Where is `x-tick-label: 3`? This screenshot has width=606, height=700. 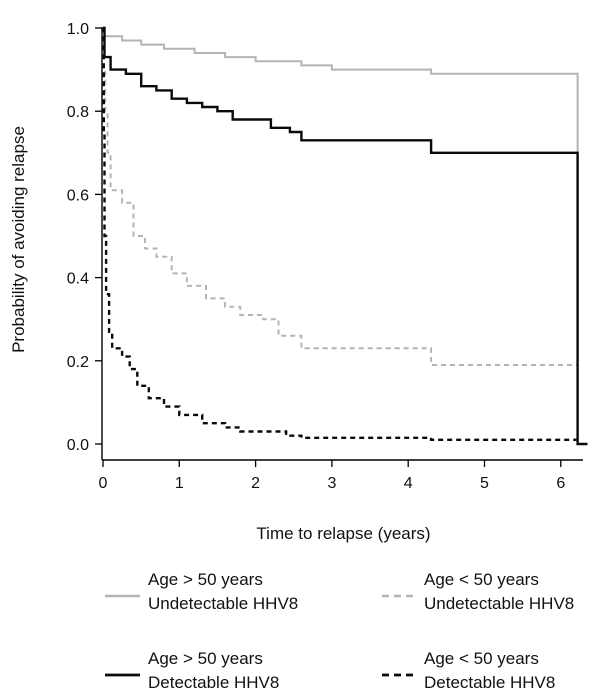 x-tick-label: 3 is located at coordinates (331, 483).